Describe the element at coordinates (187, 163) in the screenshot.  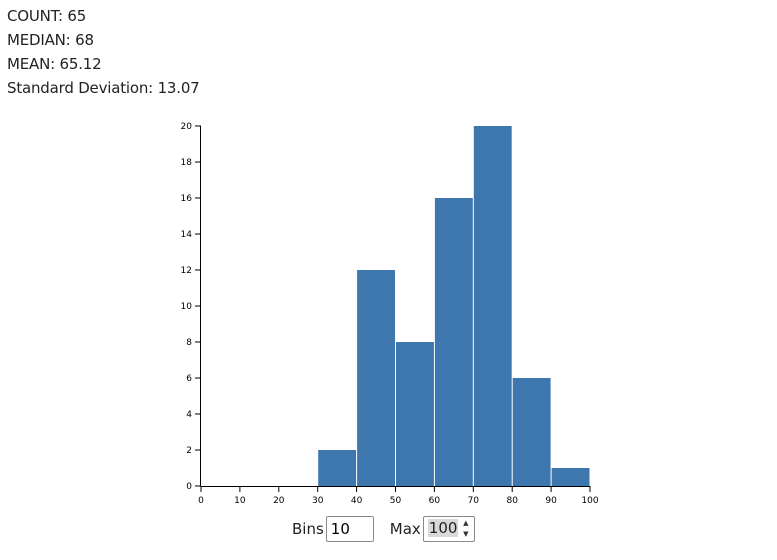
I see `y-tick-label-18: 18` at that location.